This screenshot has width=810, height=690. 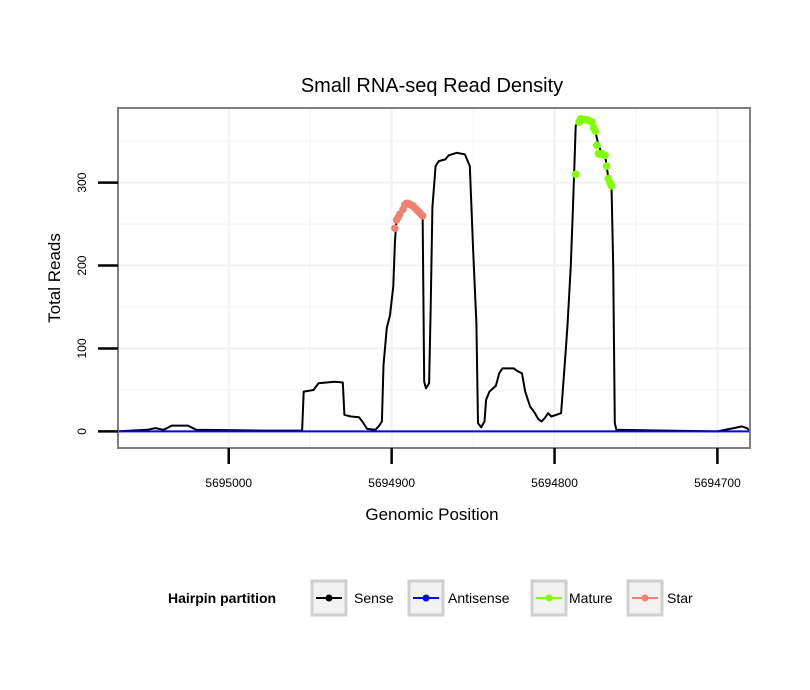 What do you see at coordinates (82, 431) in the screenshot?
I see `y-tick-label: 0` at bounding box center [82, 431].